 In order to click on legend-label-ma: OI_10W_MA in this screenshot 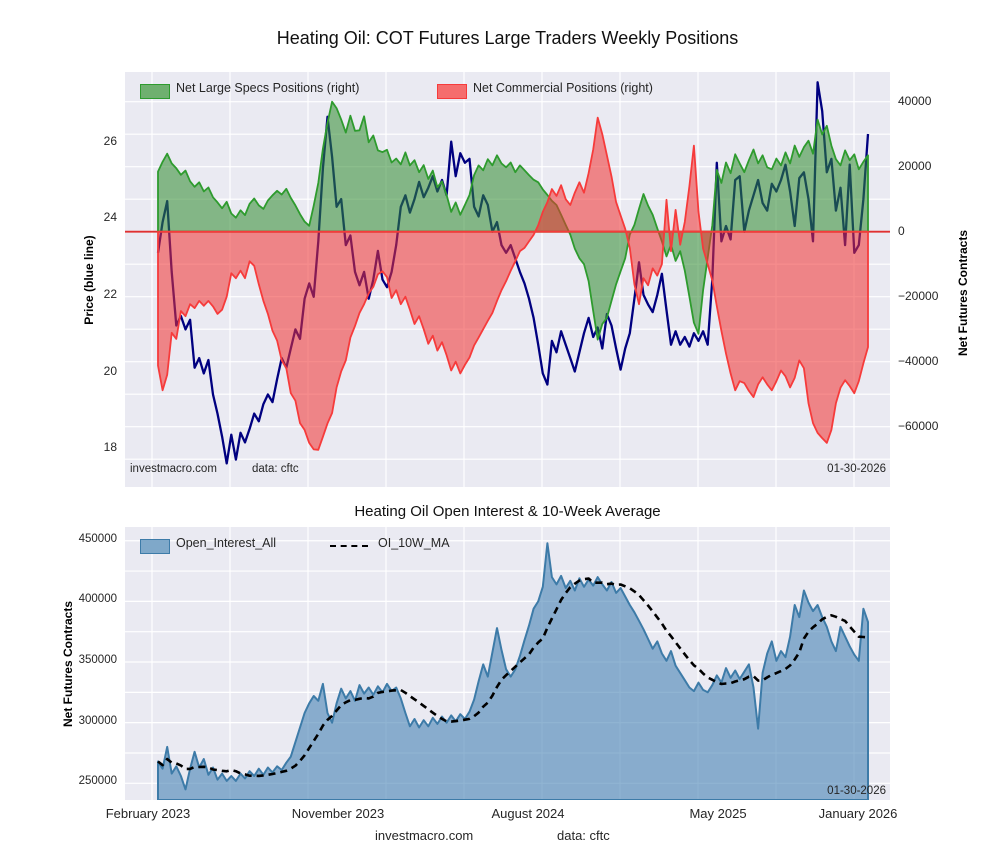, I will do `click(414, 543)`.